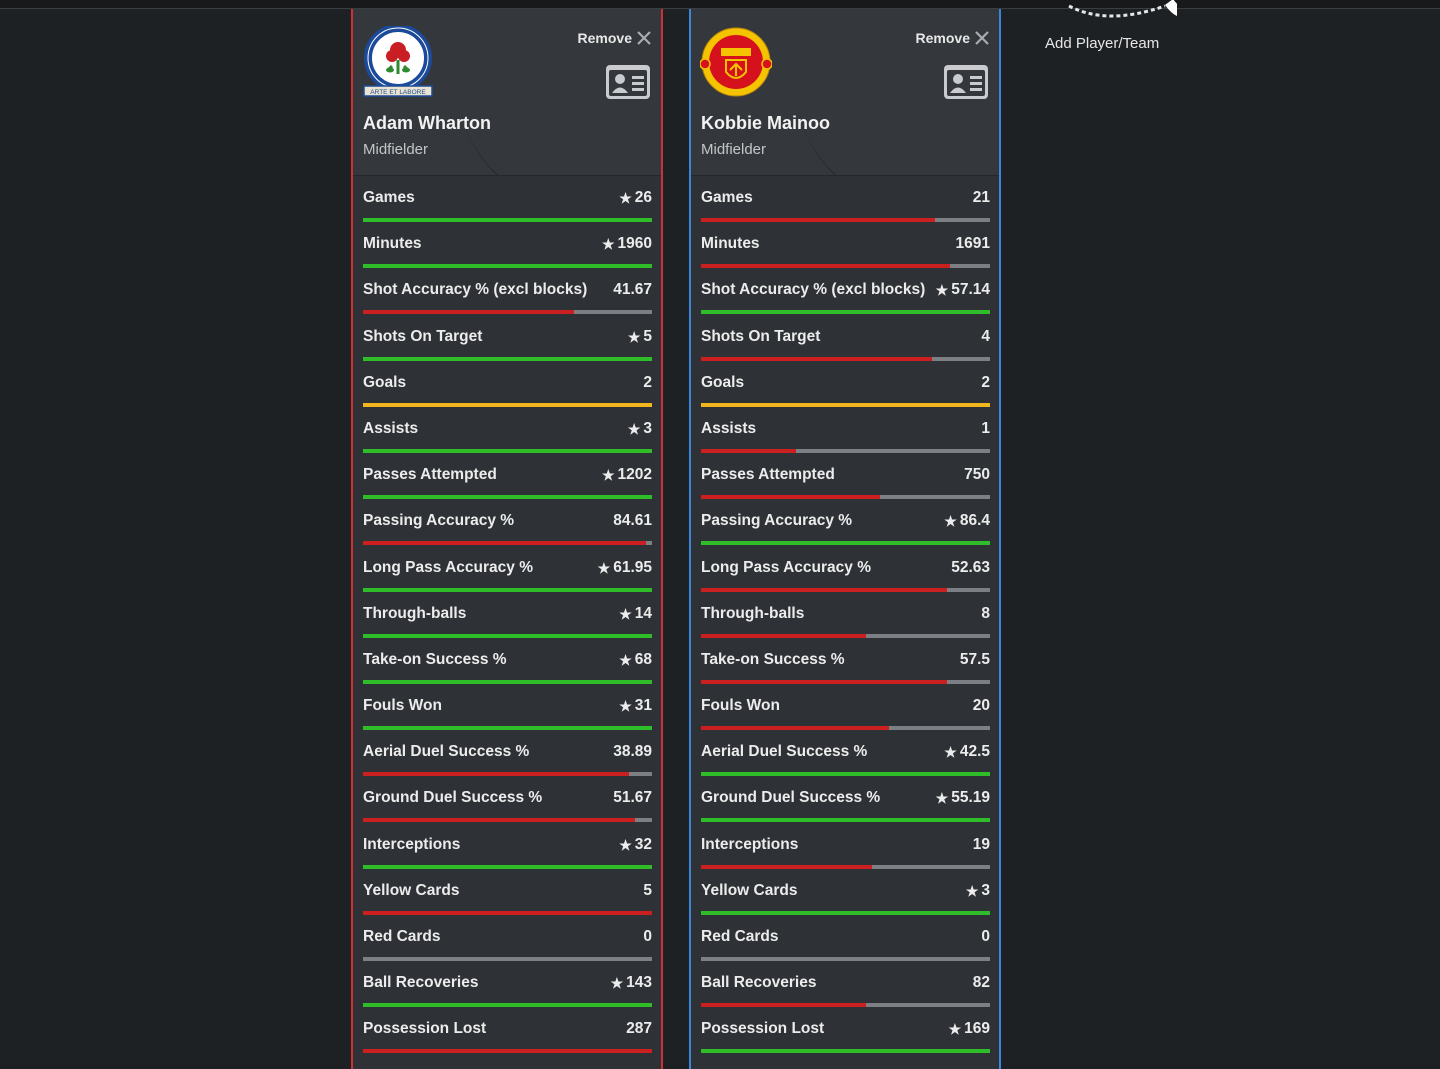  I want to click on stat-label: Aerial Duel Success %, so click(784, 752).